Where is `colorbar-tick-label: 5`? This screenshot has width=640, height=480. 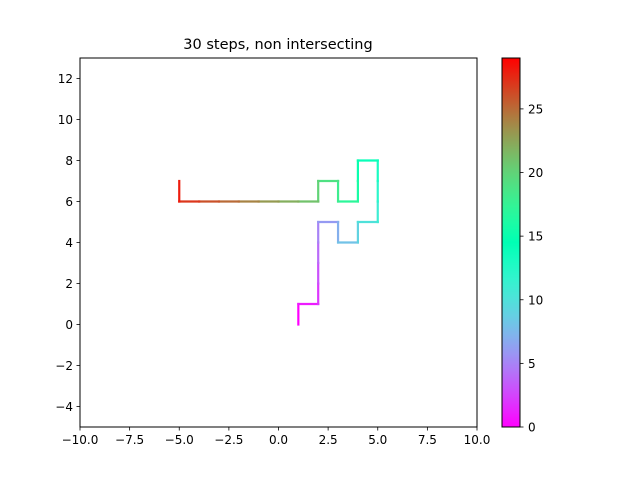 colorbar-tick-label: 5 is located at coordinates (532, 364).